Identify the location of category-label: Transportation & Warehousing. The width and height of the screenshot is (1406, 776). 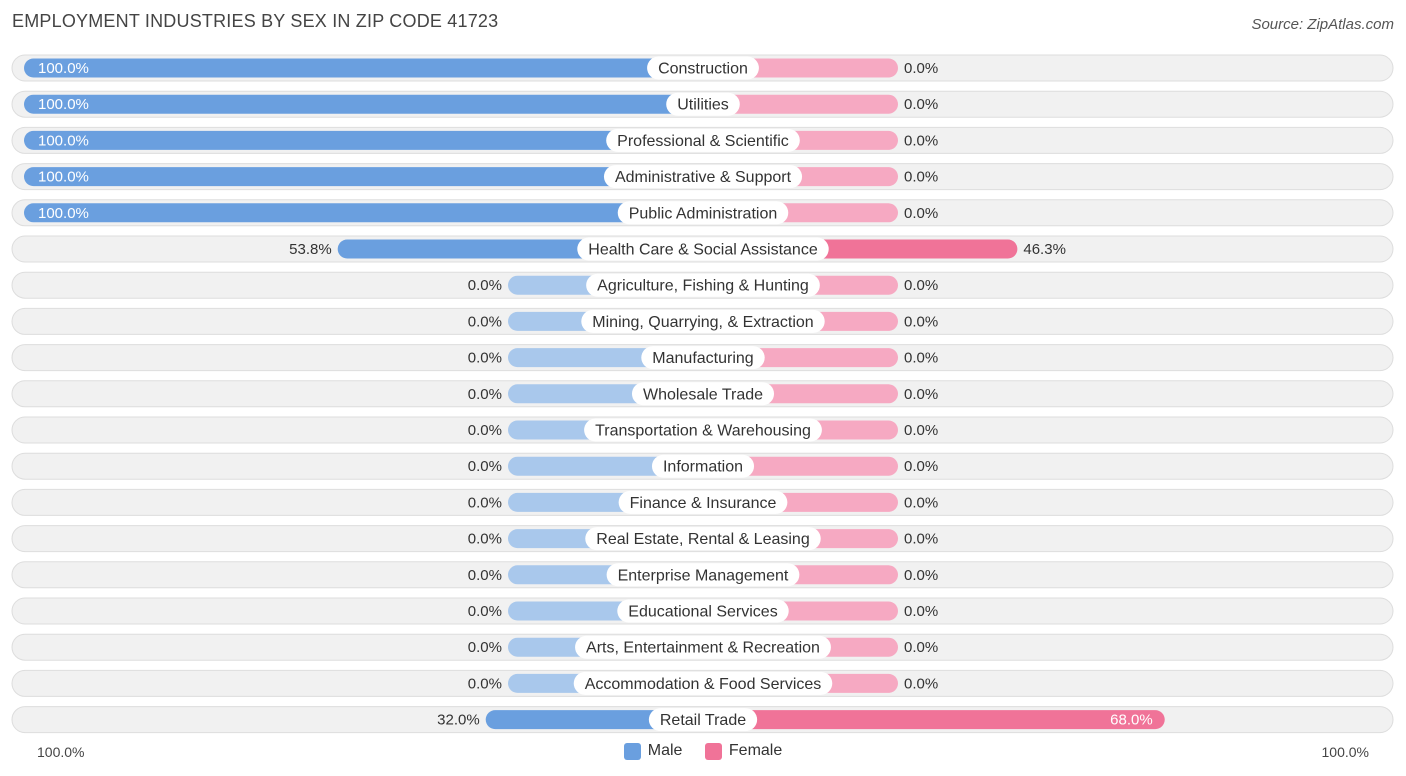
(703, 431).